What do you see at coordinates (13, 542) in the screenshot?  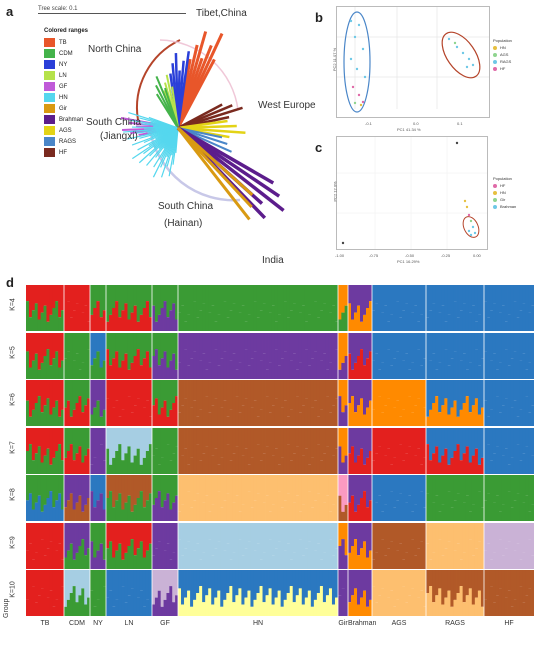 I see `k-label: K=9` at bounding box center [13, 542].